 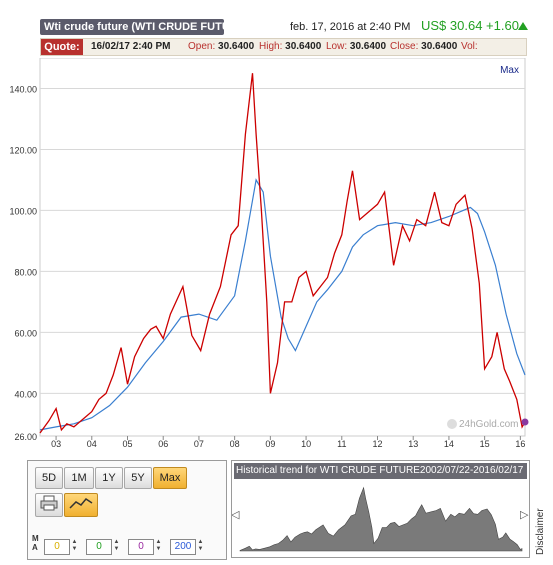 I want to click on disclaimer-link: Disclaimer, so click(x=540, y=531).